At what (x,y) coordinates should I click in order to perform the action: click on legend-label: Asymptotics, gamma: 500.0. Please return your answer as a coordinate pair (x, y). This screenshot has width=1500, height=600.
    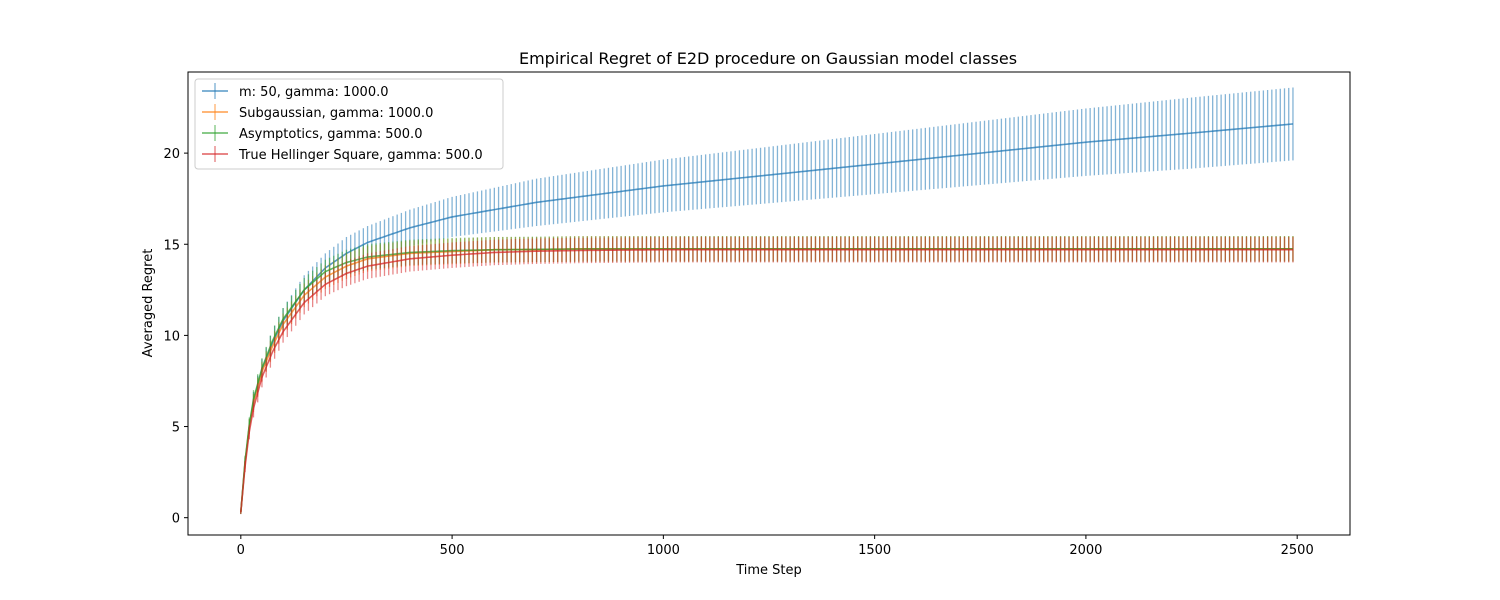
    Looking at the image, I should click on (330, 134).